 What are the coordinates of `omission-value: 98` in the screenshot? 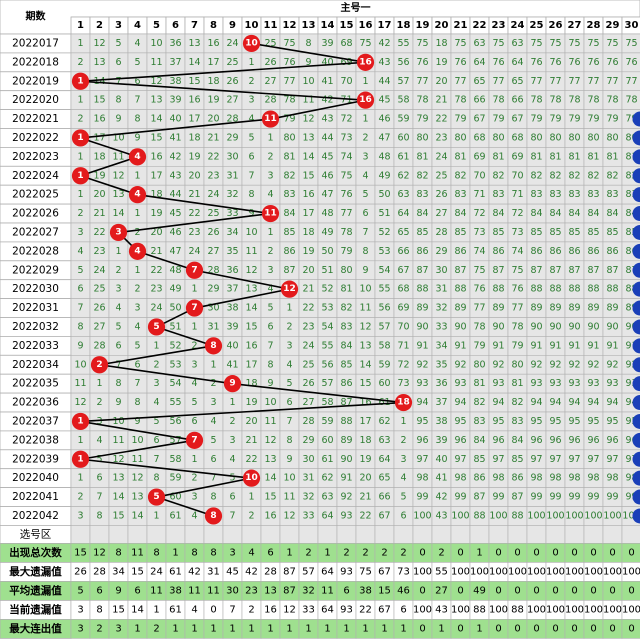 It's located at (612, 478).